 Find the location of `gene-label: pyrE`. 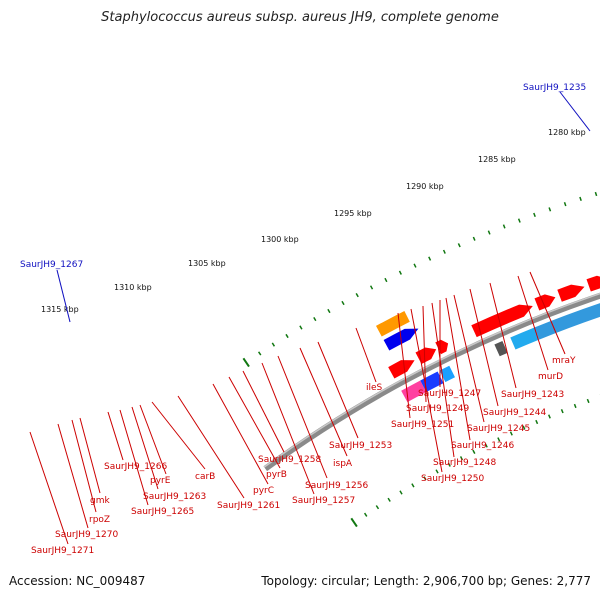

gene-label: pyrE is located at coordinates (160, 481).